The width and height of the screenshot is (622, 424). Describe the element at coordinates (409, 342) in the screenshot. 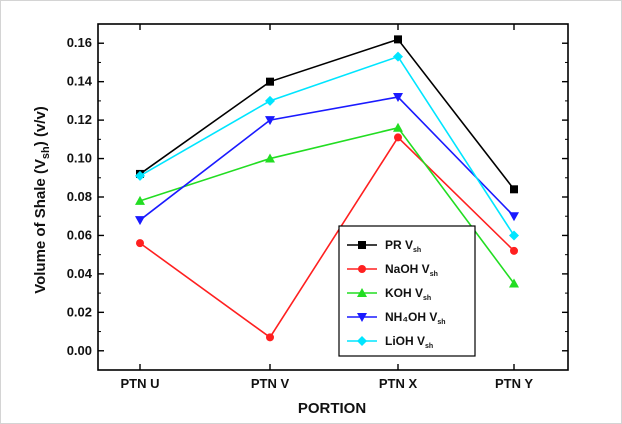

I see `legend-label: LiOH Vsh` at that location.